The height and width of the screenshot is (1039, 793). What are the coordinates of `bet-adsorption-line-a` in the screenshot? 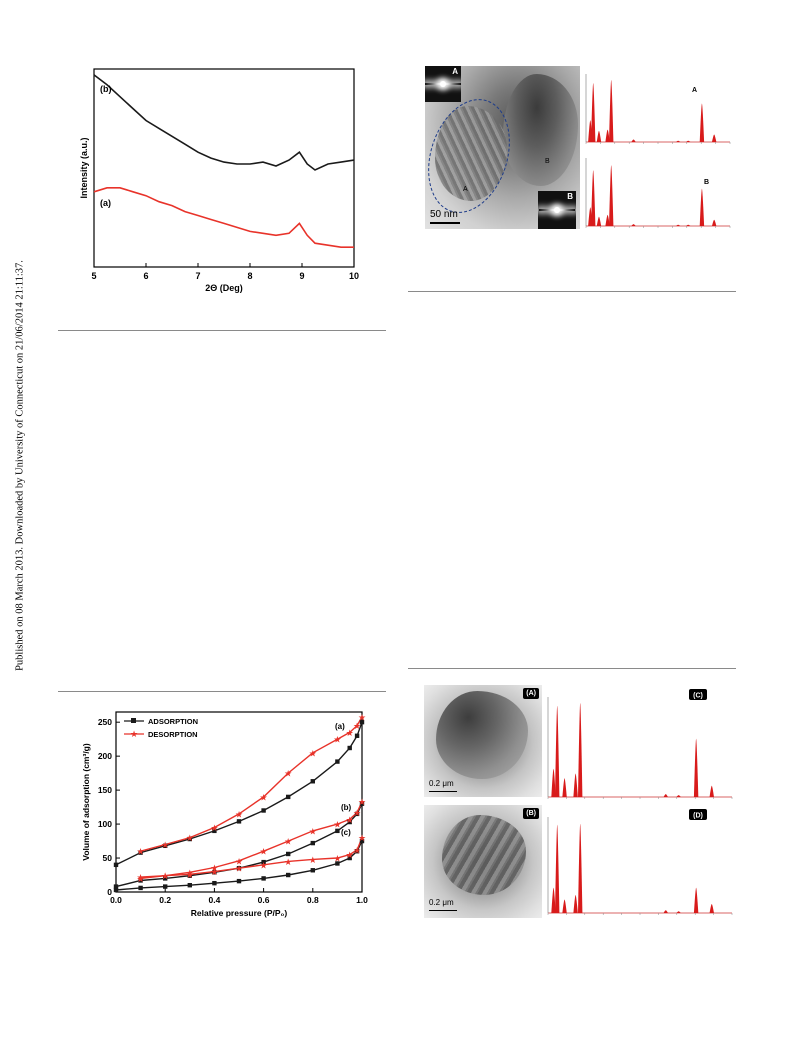 It's located at (239, 793).